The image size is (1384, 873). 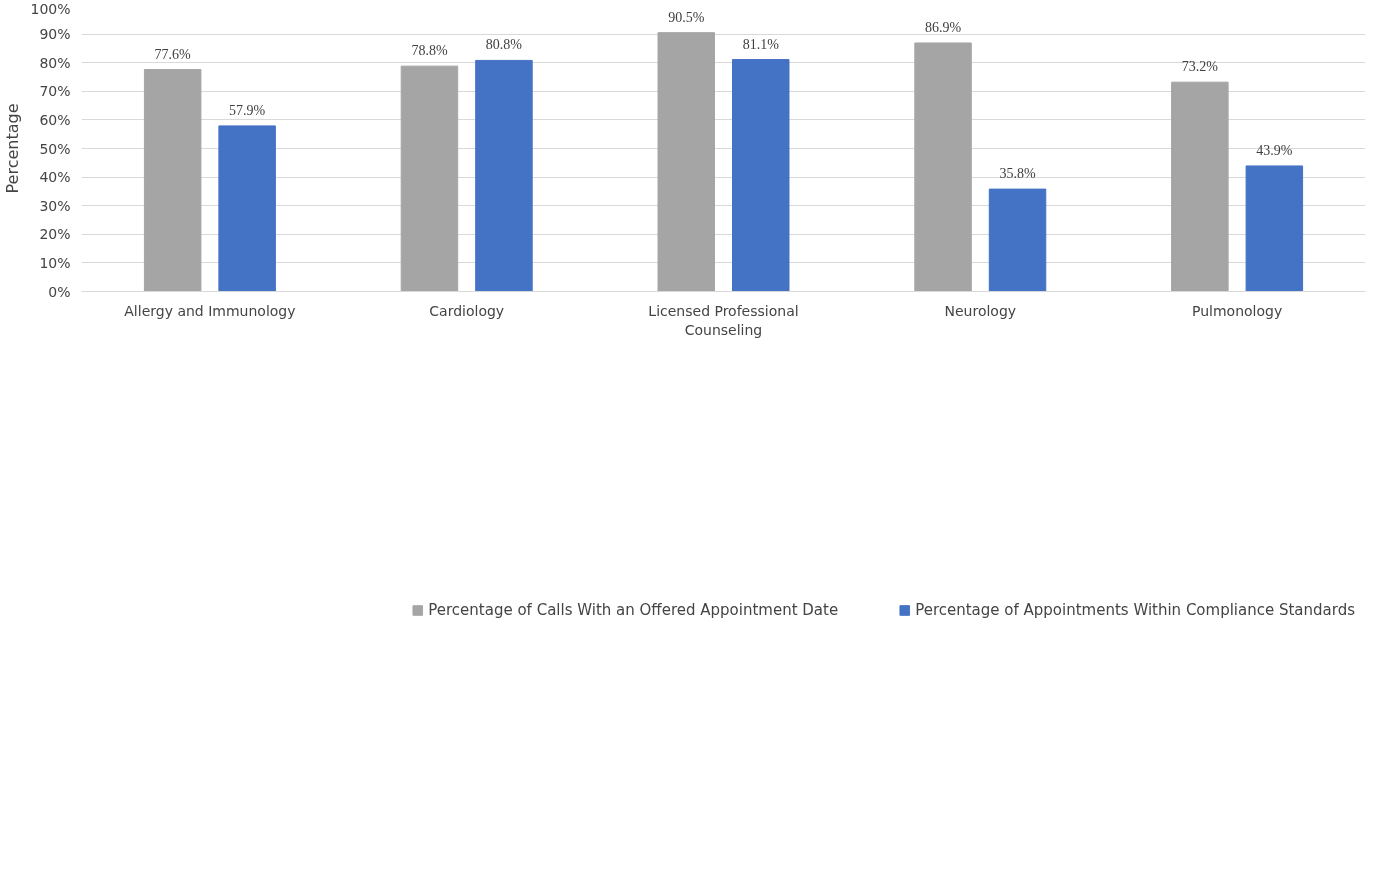 I want to click on x-tick-label: Cardiology, so click(x=467, y=310).